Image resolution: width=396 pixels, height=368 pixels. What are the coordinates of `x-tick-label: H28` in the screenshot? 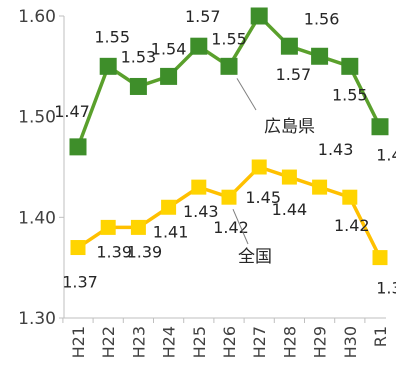 It's located at (289, 342).